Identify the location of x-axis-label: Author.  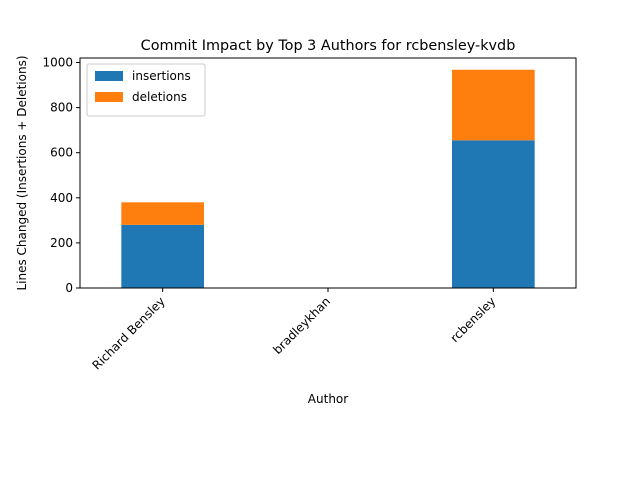
(328, 399).